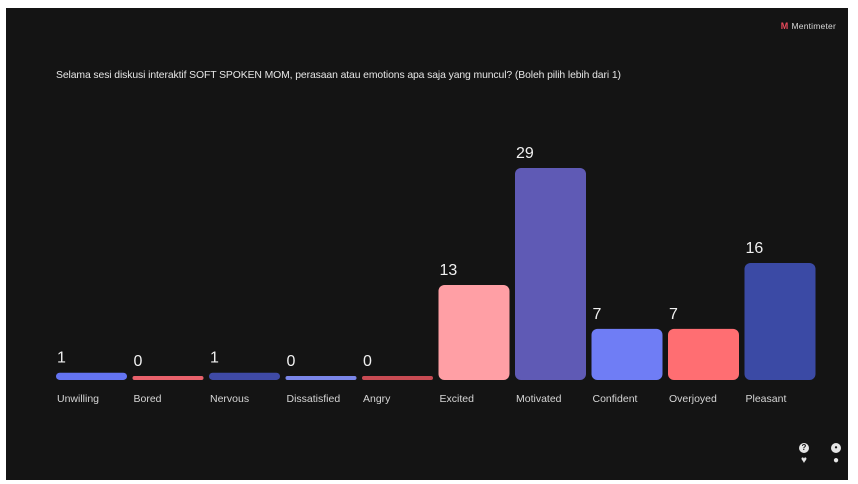  Describe the element at coordinates (693, 399) in the screenshot. I see `category-label-overjoyed: Overjoyed` at that location.